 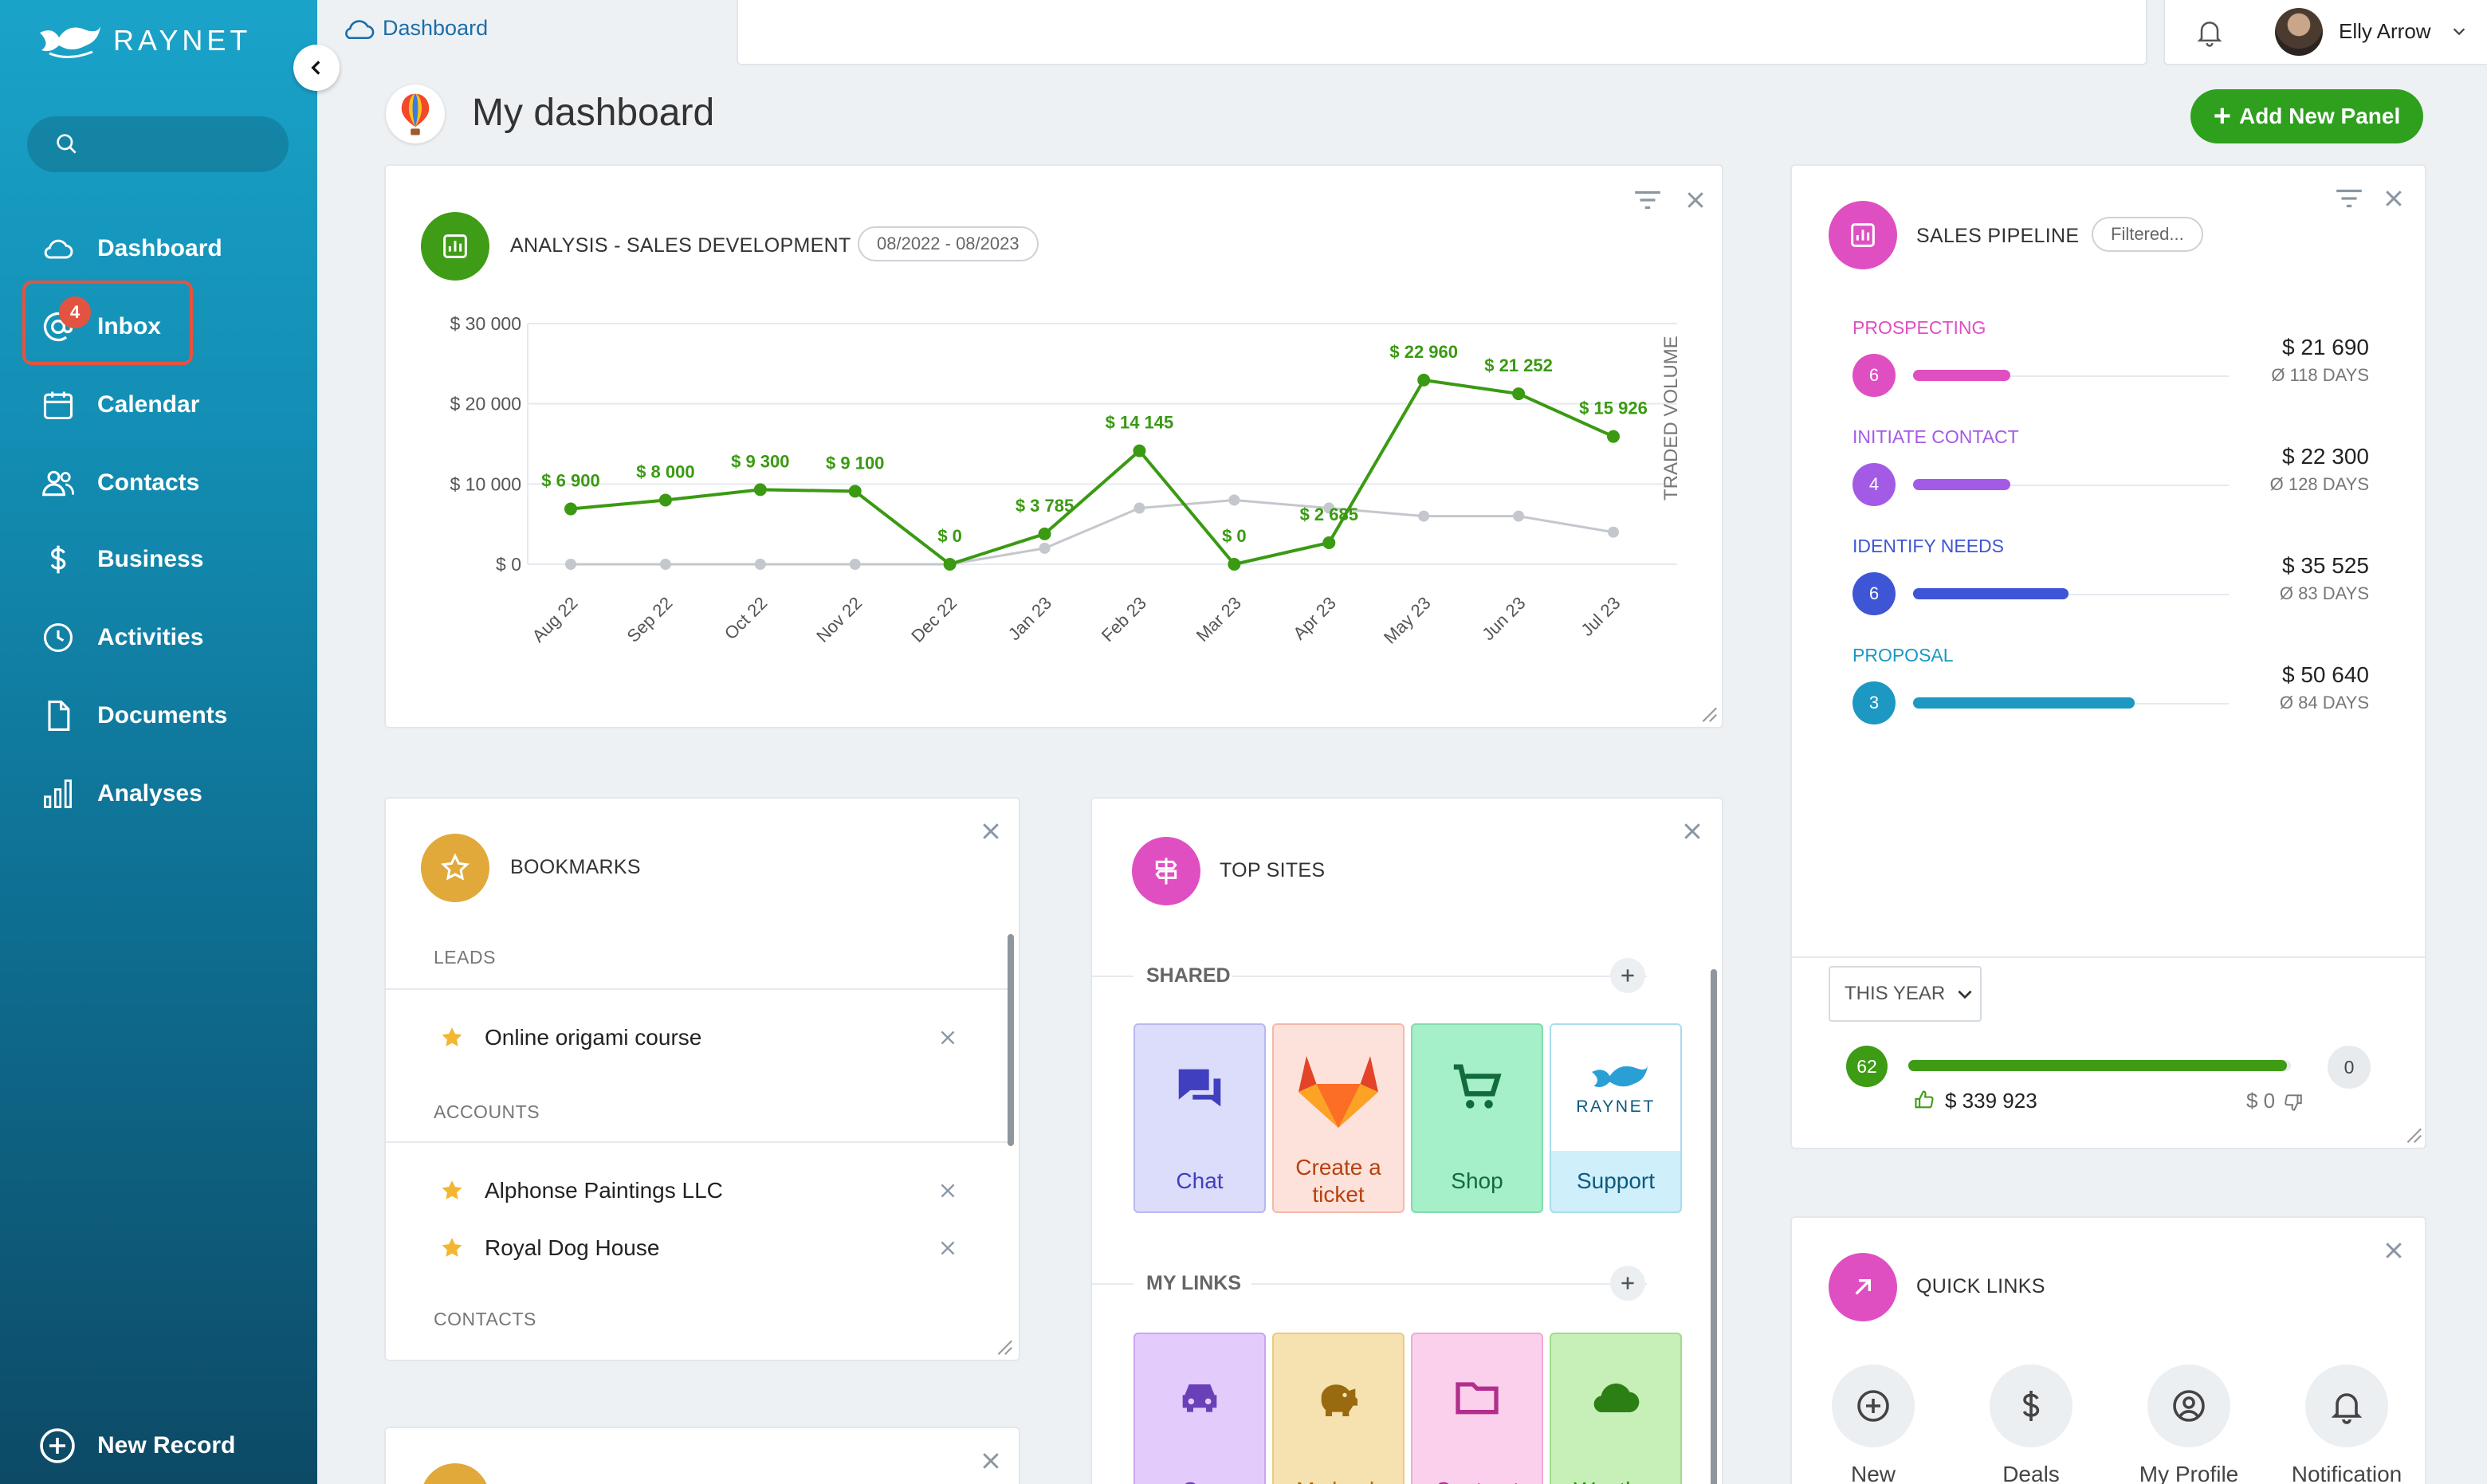 What do you see at coordinates (136, 1446) in the screenshot?
I see `new-record-button: New Record` at bounding box center [136, 1446].